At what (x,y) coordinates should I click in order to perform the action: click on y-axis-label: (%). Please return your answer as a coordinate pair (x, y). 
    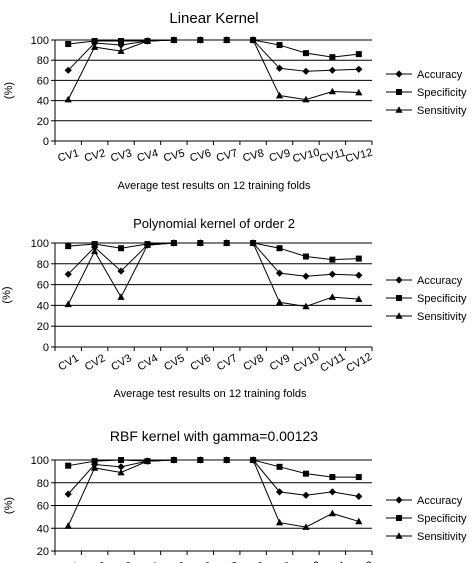
    Looking at the image, I should click on (7, 294).